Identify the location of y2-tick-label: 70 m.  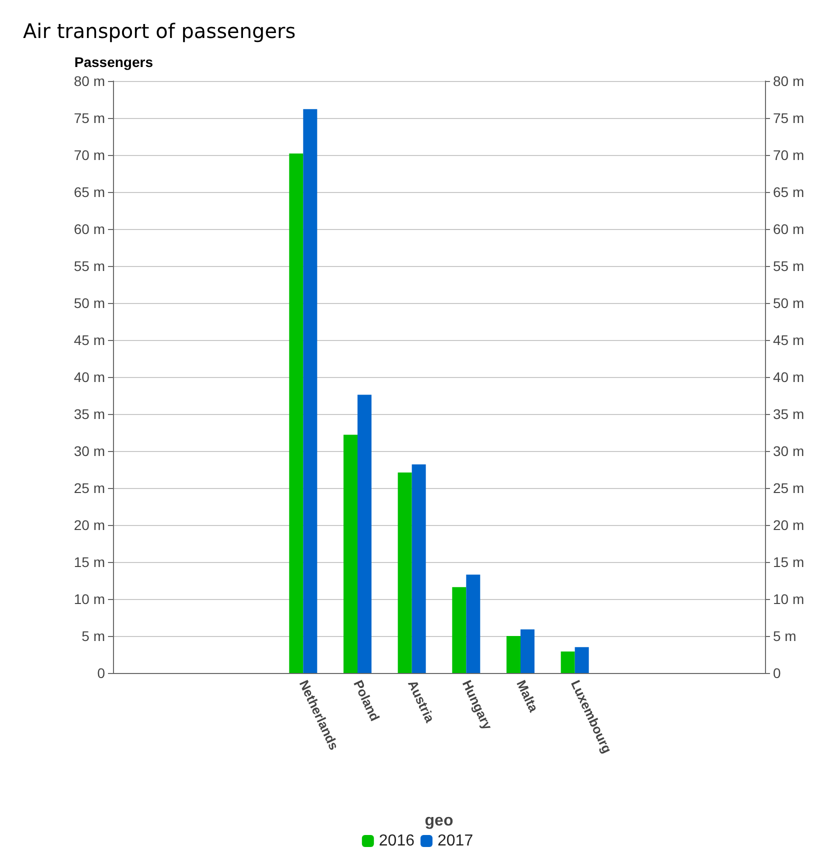
(788, 155).